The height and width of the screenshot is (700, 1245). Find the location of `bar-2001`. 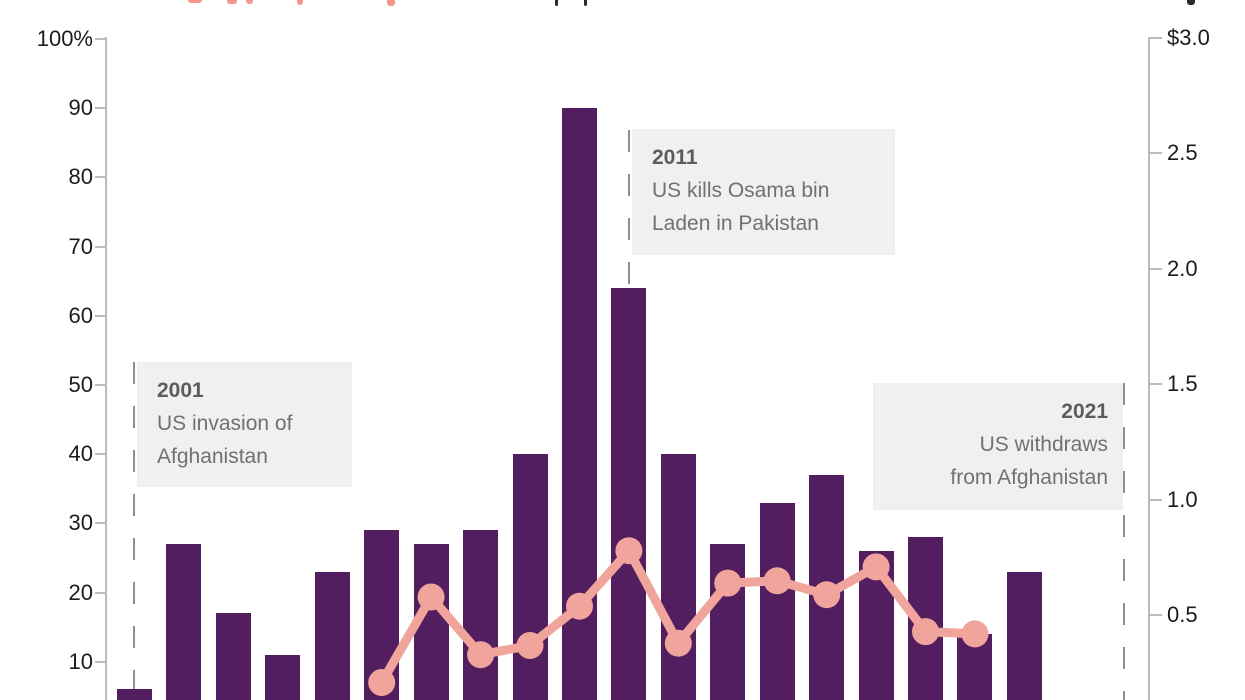

bar-2001 is located at coordinates (134, 694).